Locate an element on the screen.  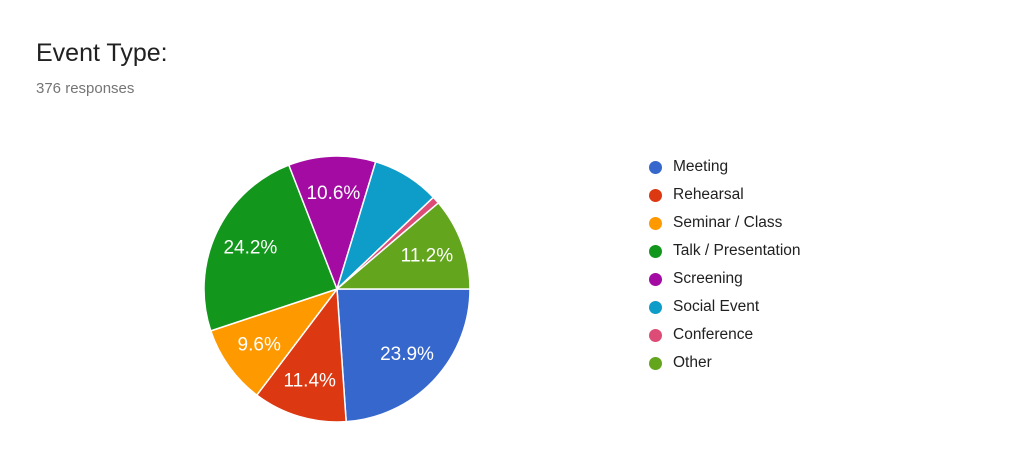
slice-percent-label: 11.2% is located at coordinates (427, 256).